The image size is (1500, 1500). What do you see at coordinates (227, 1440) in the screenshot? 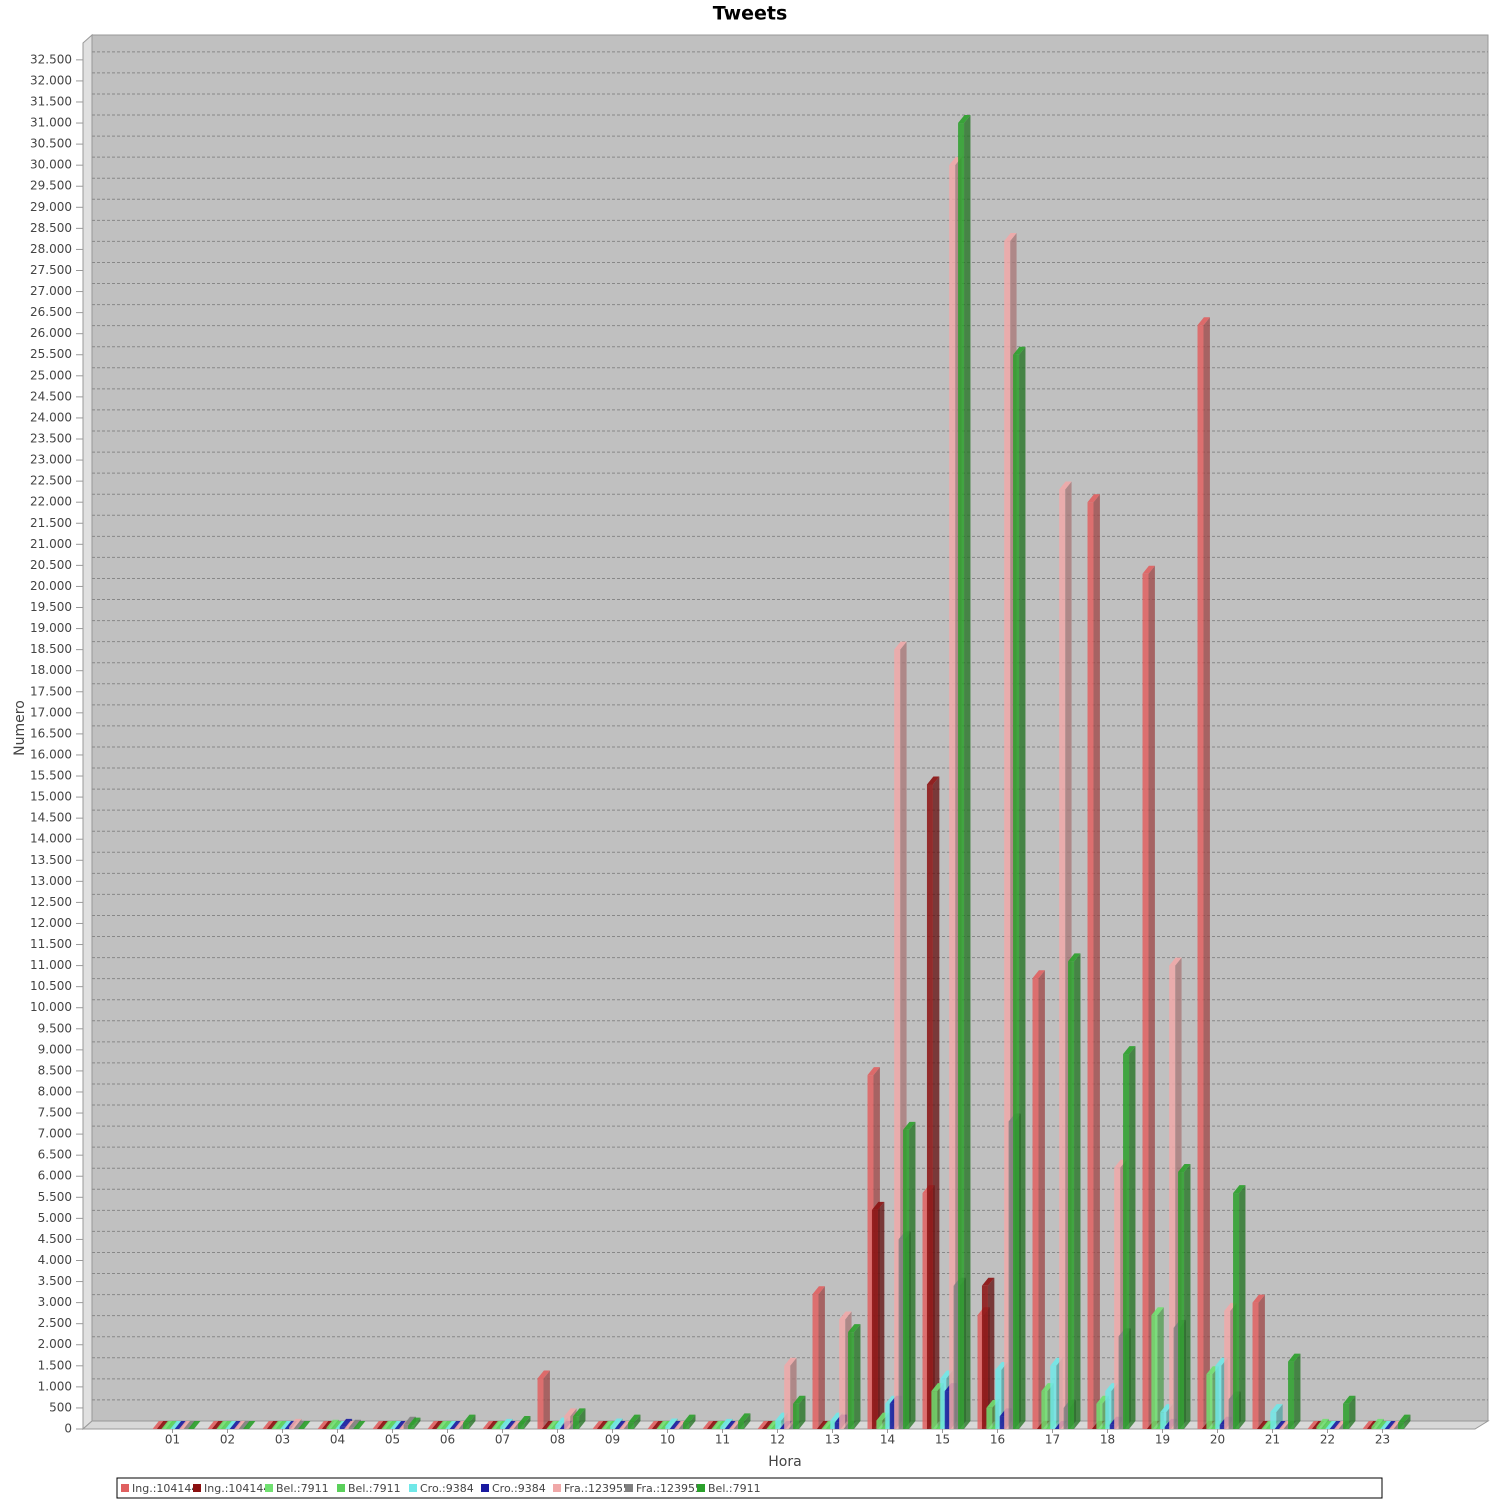
I see `x-tick-label: 02` at bounding box center [227, 1440].